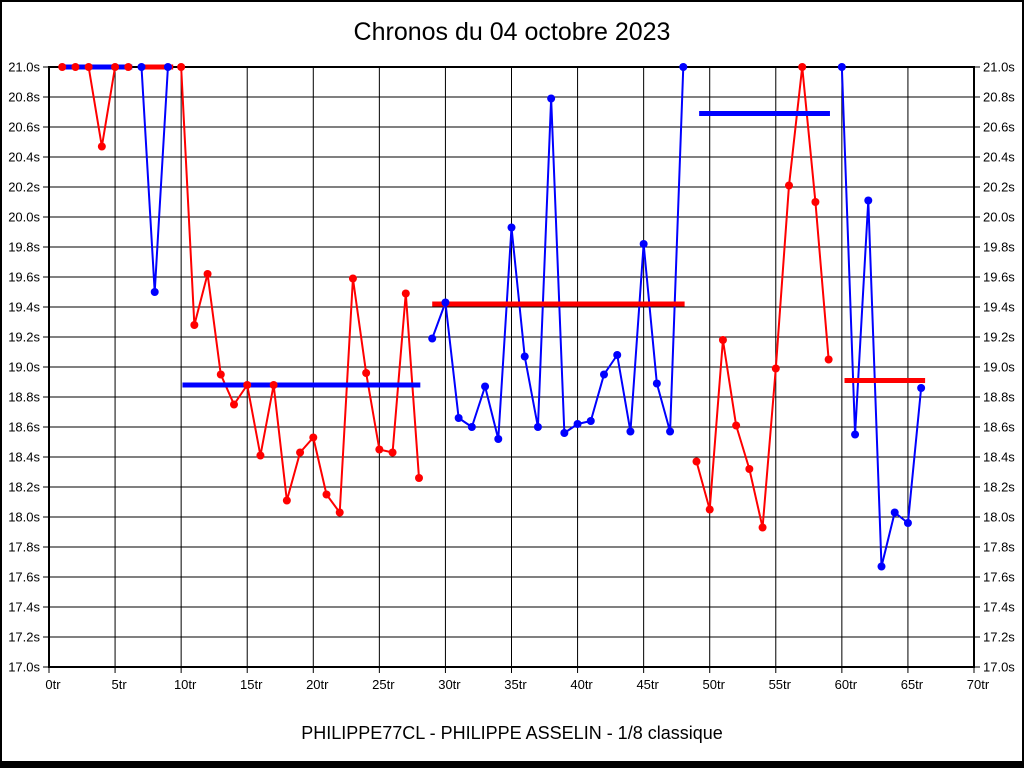 The width and height of the screenshot is (1024, 768). I want to click on lap-point-heat-4-lap33, so click(485, 386).